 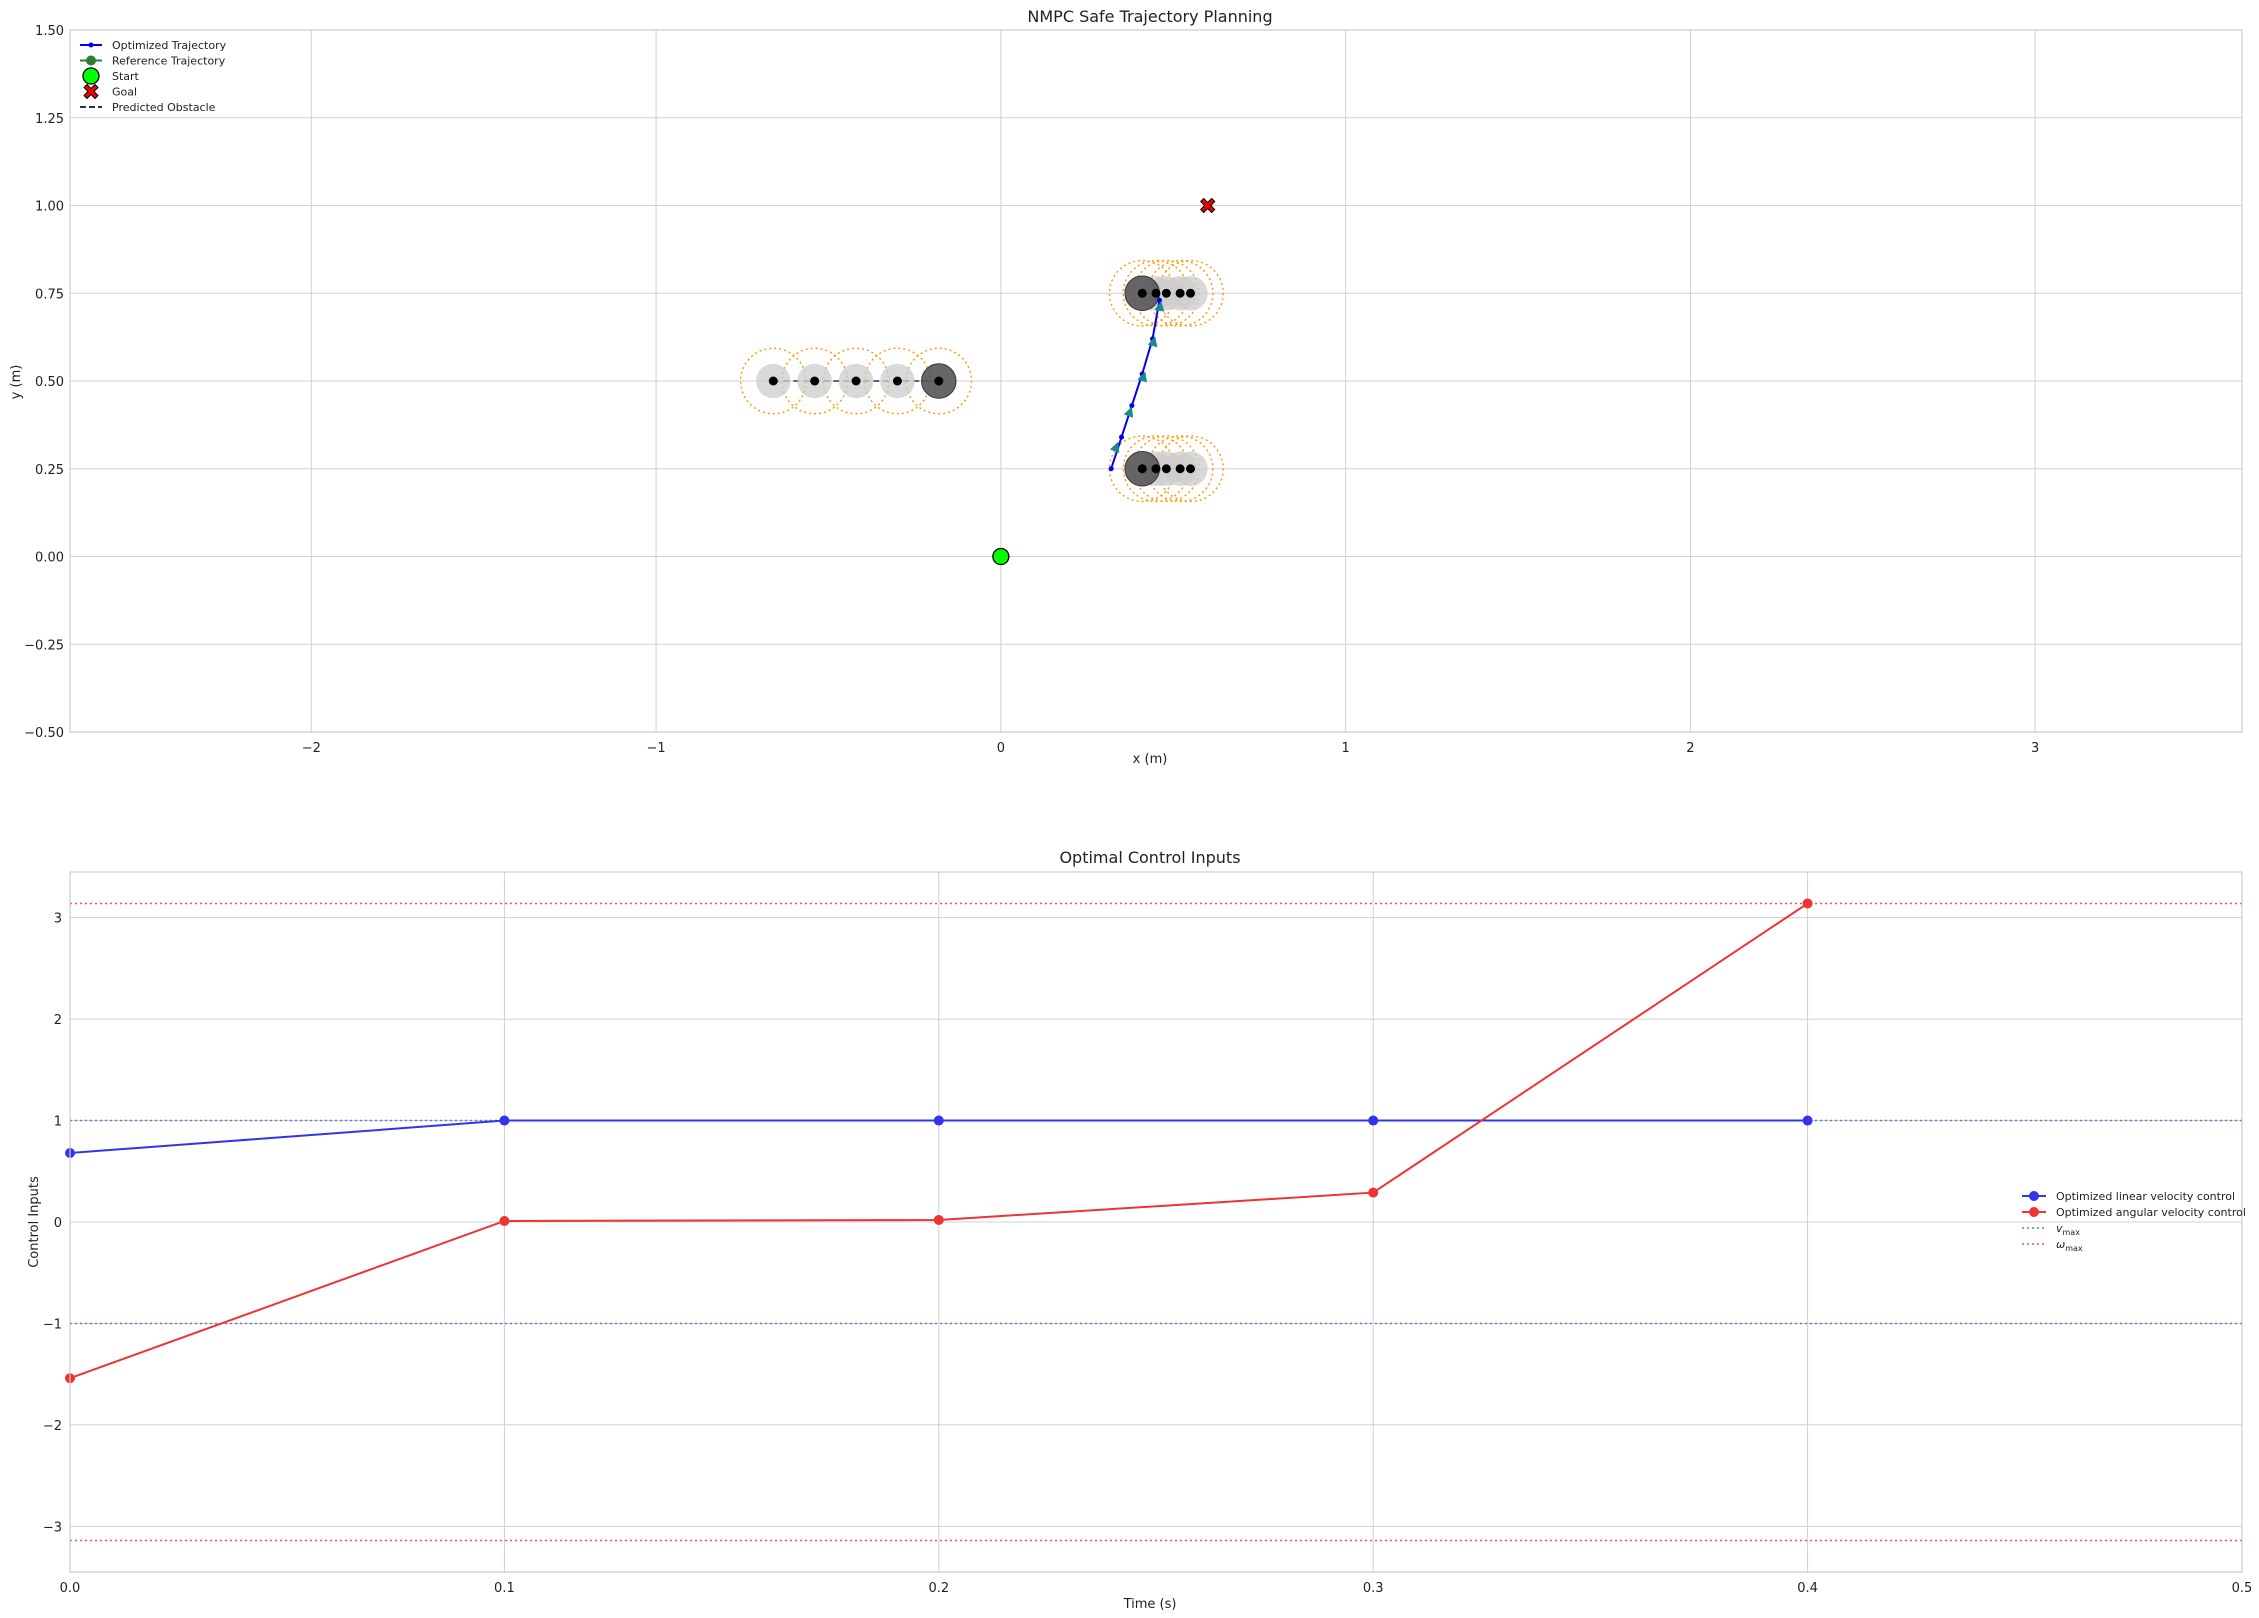 What do you see at coordinates (1373, 1588) in the screenshot?
I see `x-tick-label: 0.3` at bounding box center [1373, 1588].